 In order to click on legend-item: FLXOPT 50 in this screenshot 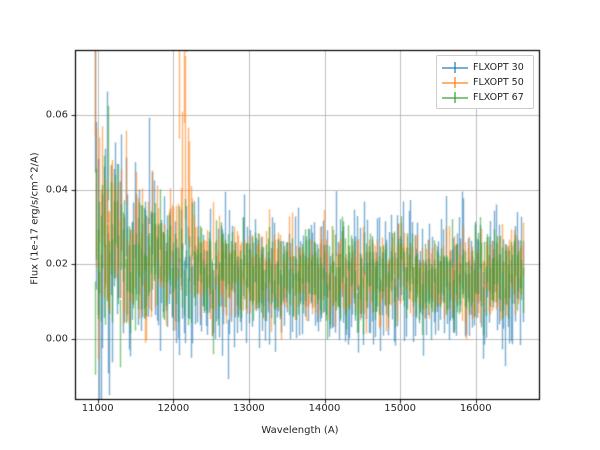, I will do `click(485, 82)`.